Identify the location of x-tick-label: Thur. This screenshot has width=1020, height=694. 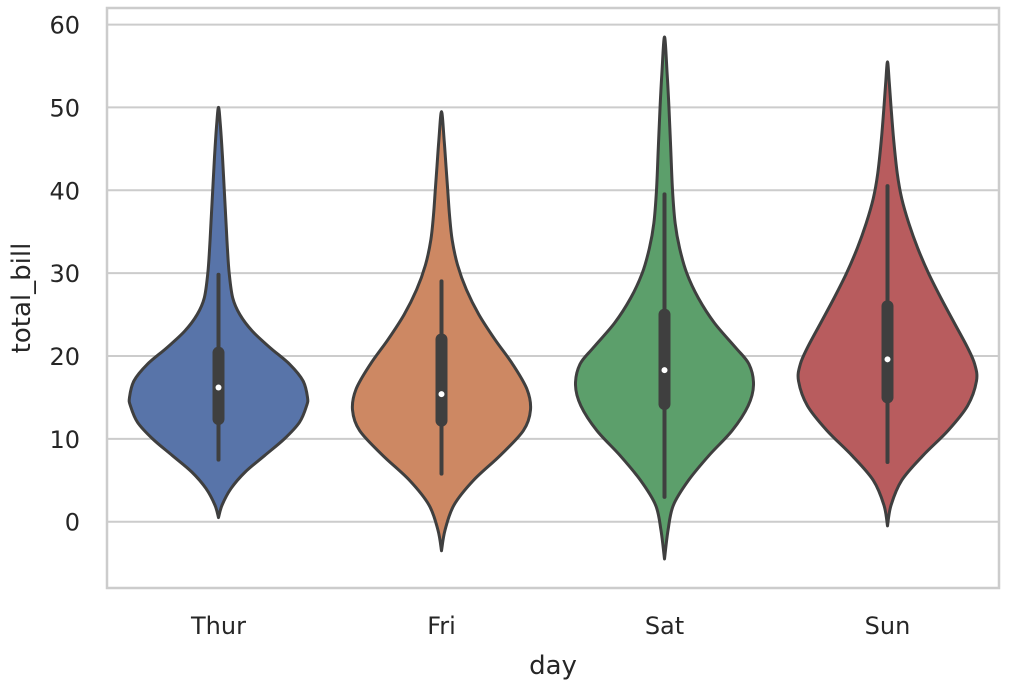
(218, 626).